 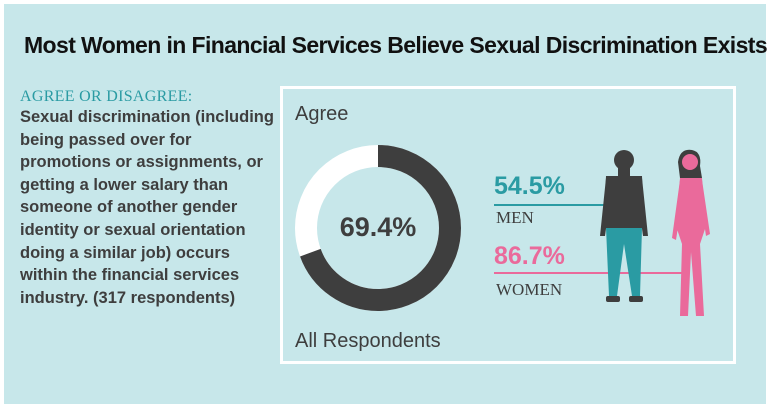 I want to click on women-label: WOMEN, so click(x=529, y=289).